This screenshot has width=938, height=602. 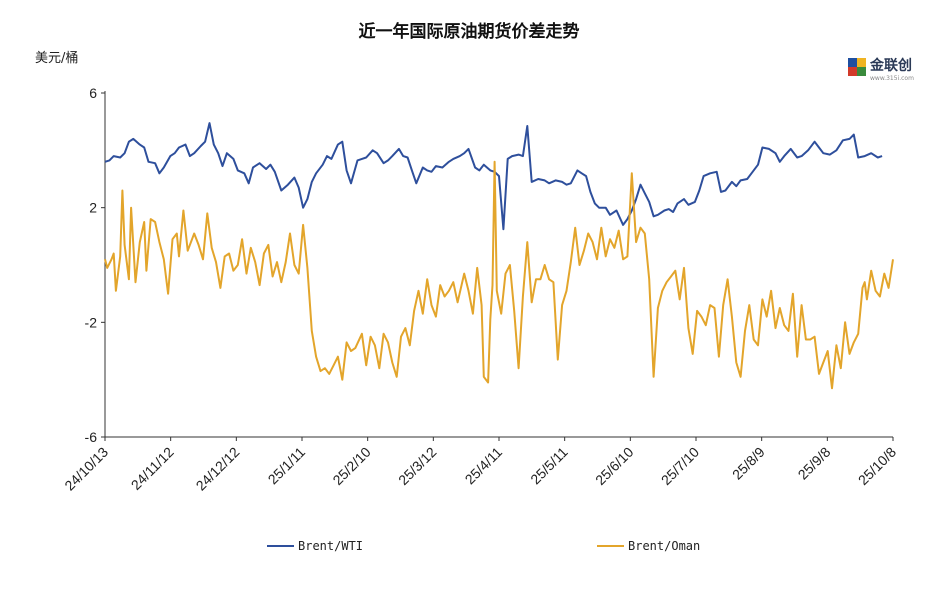 I want to click on x-tick-label: 24/11/12, so click(x=152, y=468).